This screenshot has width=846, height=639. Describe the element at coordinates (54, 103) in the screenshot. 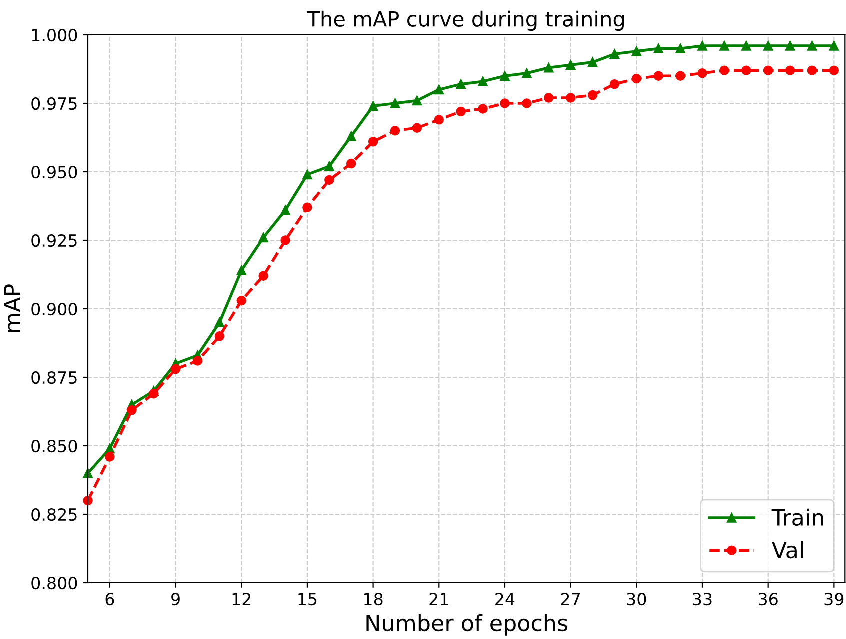

I see `y-tick-label: 0.975` at that location.